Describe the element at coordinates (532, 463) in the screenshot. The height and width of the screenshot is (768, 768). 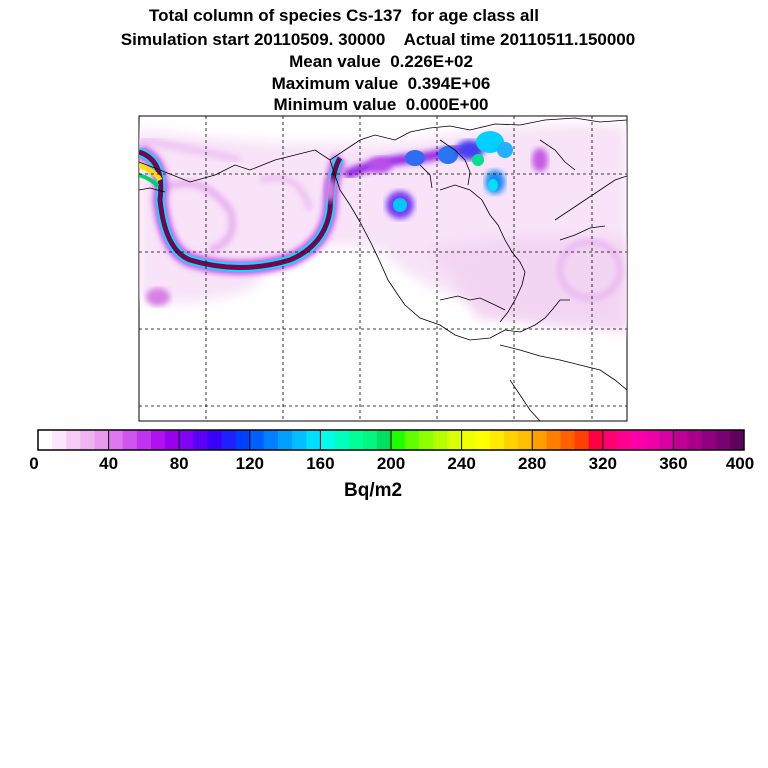
I see `colorbar-tick-label: 280` at that location.